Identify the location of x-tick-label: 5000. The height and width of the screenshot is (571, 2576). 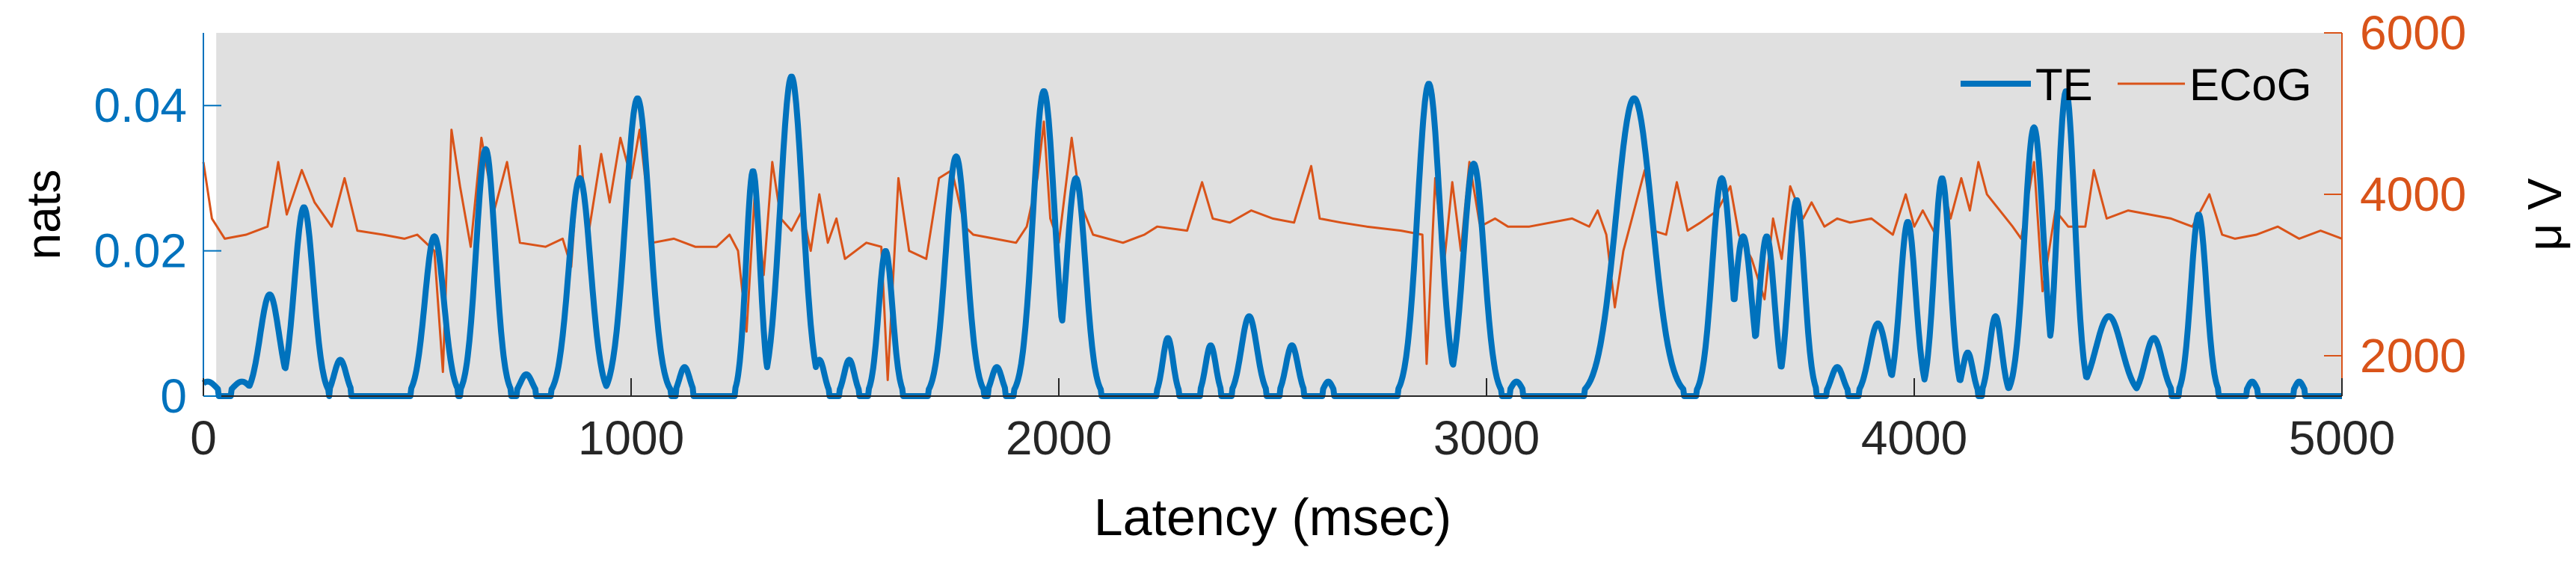
(2342, 438).